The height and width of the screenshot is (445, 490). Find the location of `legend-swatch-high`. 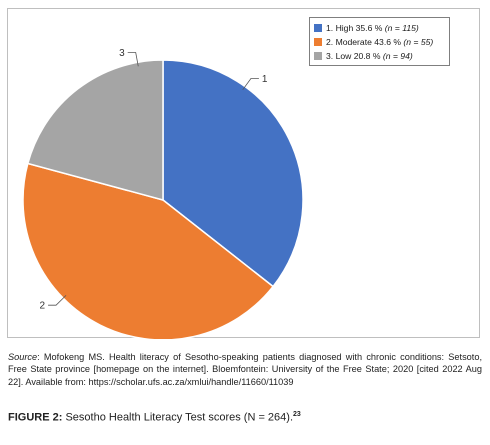

legend-swatch-high is located at coordinates (318, 28).